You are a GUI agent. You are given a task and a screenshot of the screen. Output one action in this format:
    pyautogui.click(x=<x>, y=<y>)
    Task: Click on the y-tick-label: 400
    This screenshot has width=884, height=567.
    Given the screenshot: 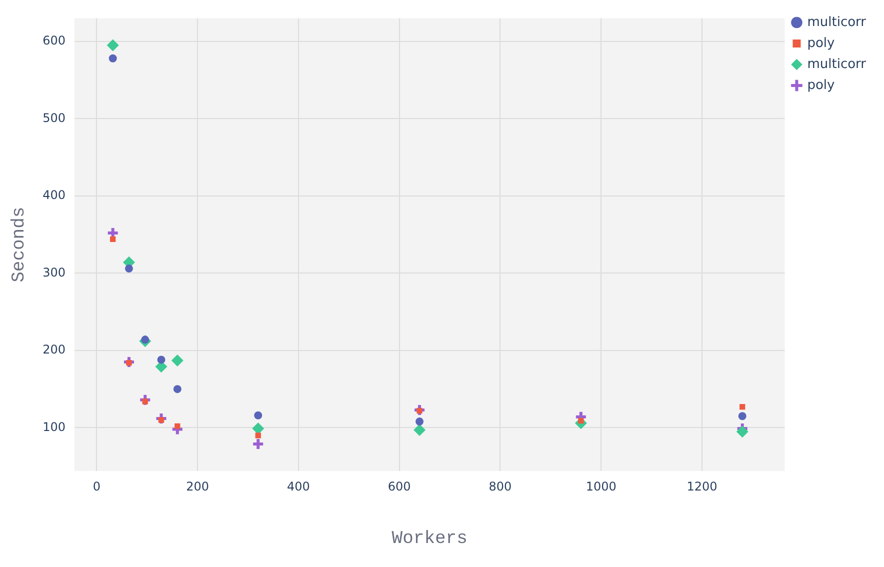 What is the action you would take?
    pyautogui.click(x=54, y=195)
    